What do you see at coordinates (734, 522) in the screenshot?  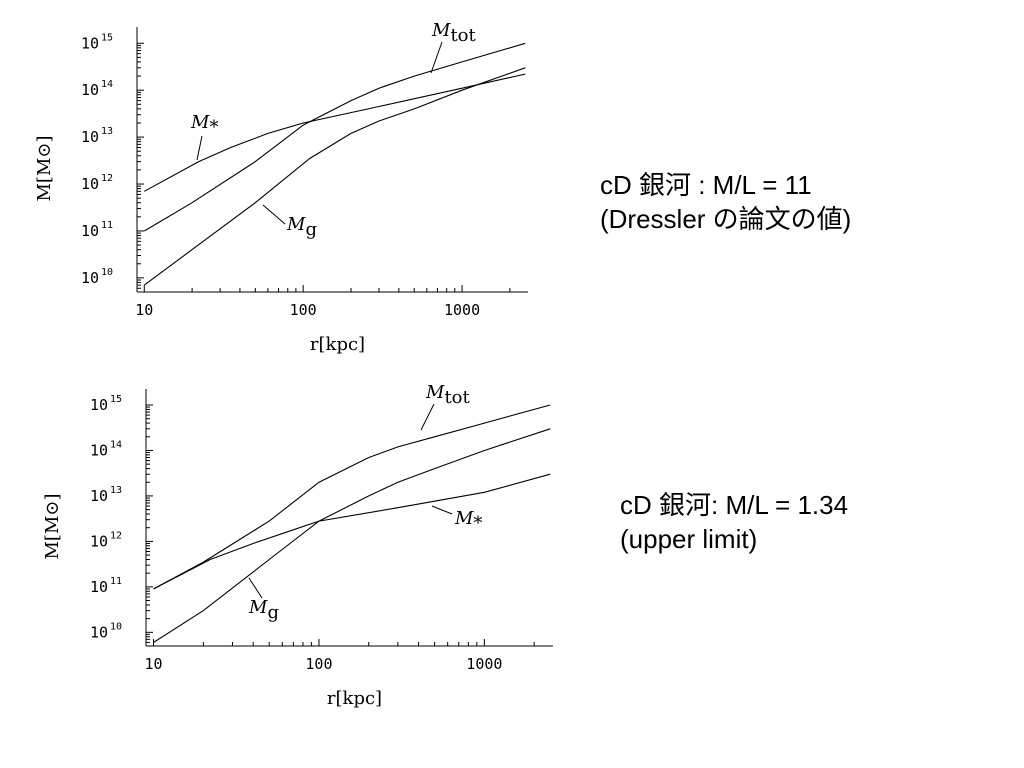 I see `caption-bottom: cD 銀河: M/L = 1.34 (upper limit)` at bounding box center [734, 522].